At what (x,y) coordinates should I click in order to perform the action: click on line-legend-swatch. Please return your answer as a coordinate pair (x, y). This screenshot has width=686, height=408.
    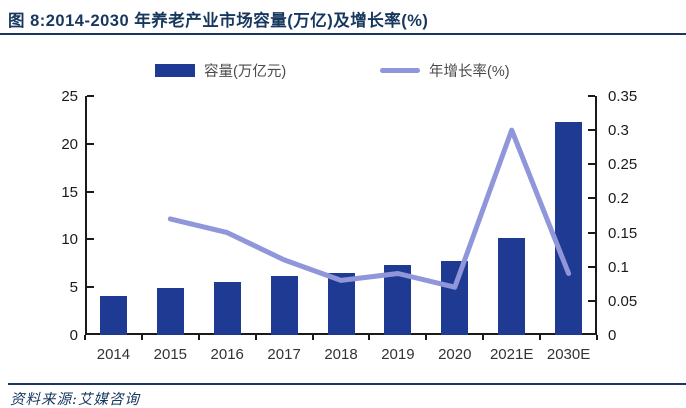
    Looking at the image, I should click on (400, 70).